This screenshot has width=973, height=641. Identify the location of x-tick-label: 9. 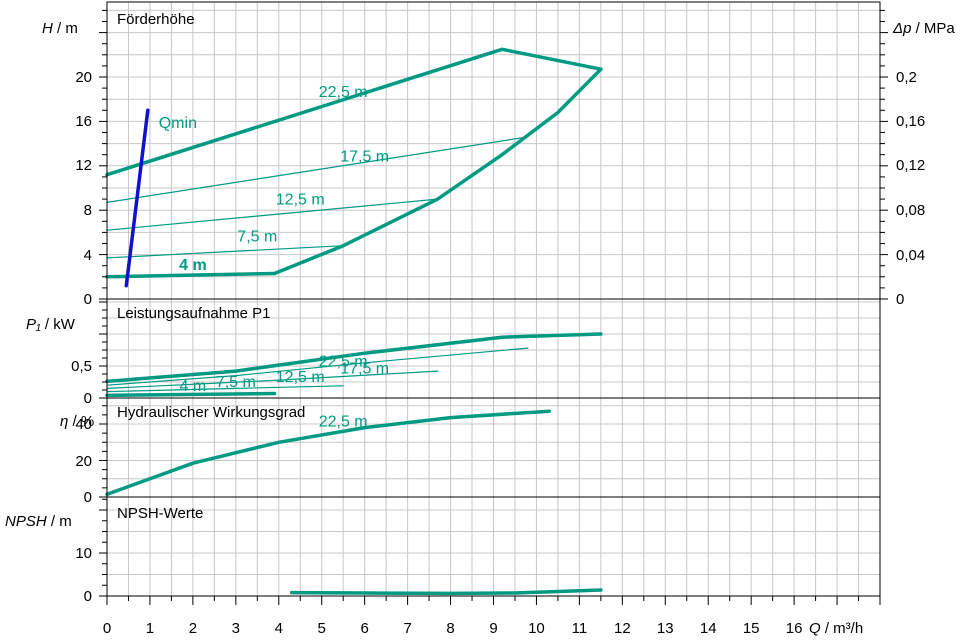
(493, 628).